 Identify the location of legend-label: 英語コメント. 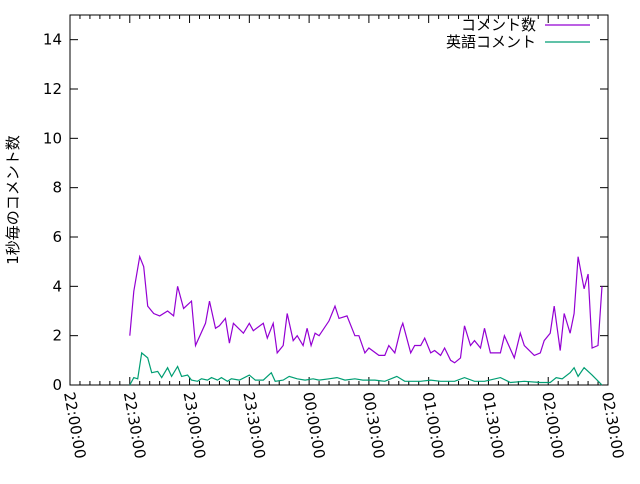
(491, 42).